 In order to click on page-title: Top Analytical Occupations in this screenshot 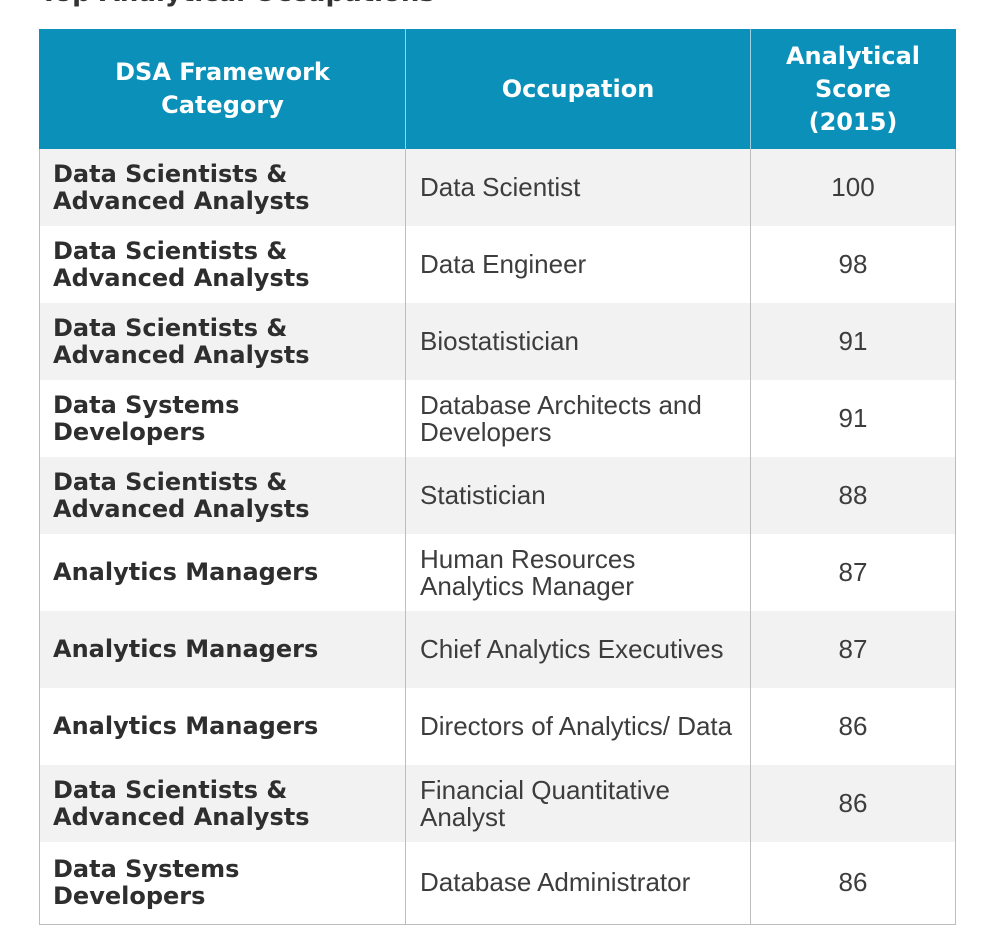, I will do `click(340, 4)`.